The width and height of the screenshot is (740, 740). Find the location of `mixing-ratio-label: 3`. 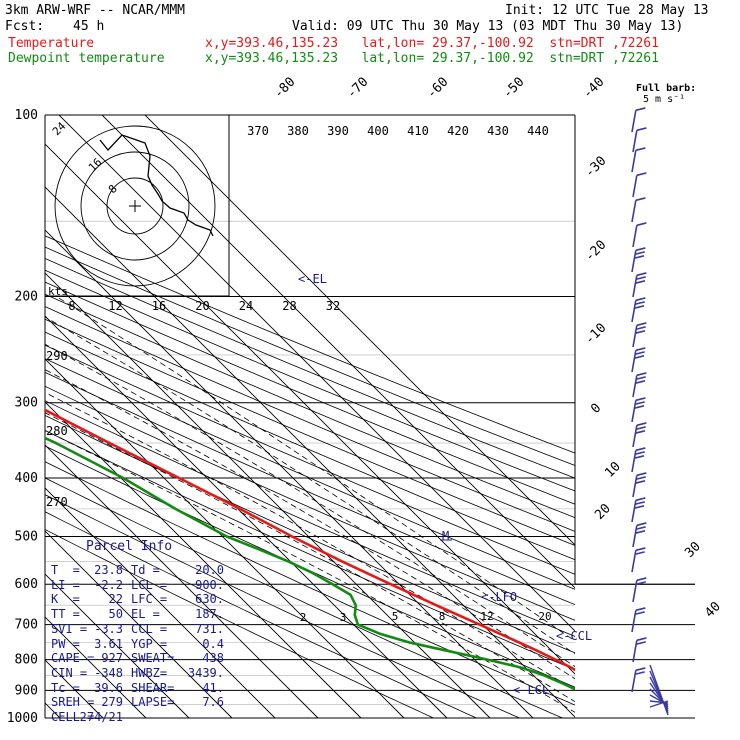

mixing-ratio-label: 3 is located at coordinates (343, 617).